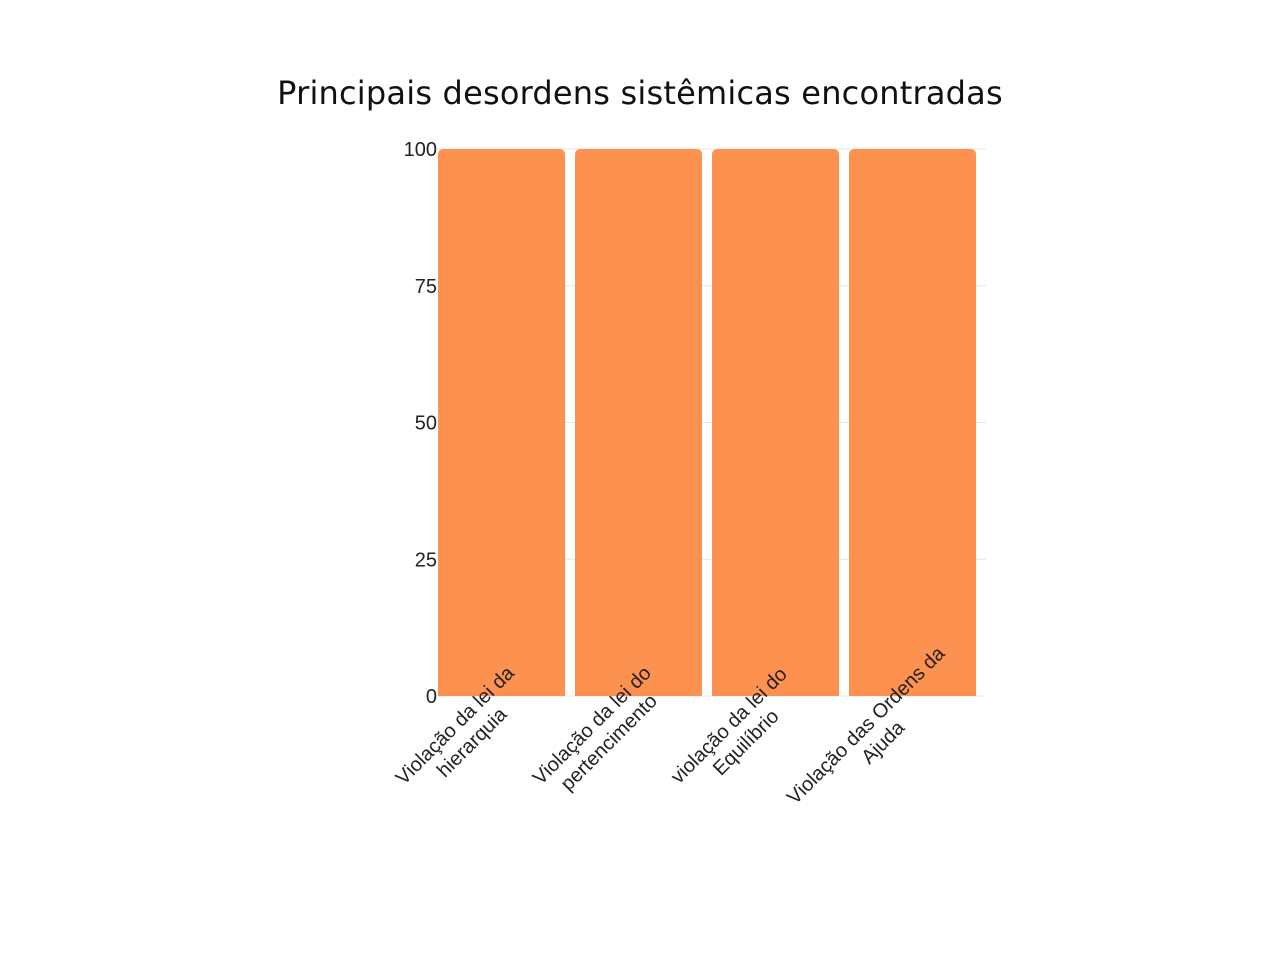  I want to click on y-tick-label: 25, so click(426, 560).